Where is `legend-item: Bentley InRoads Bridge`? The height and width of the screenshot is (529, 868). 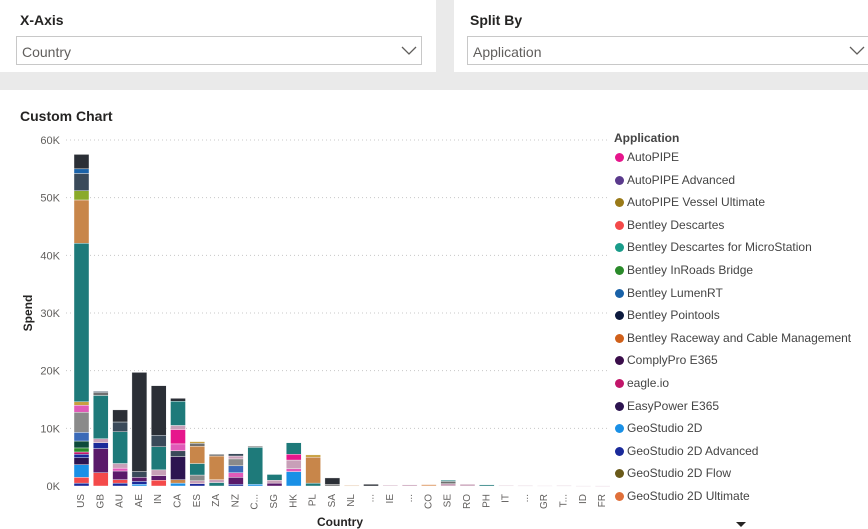
legend-item: Bentley InRoads Bridge is located at coordinates (741, 271).